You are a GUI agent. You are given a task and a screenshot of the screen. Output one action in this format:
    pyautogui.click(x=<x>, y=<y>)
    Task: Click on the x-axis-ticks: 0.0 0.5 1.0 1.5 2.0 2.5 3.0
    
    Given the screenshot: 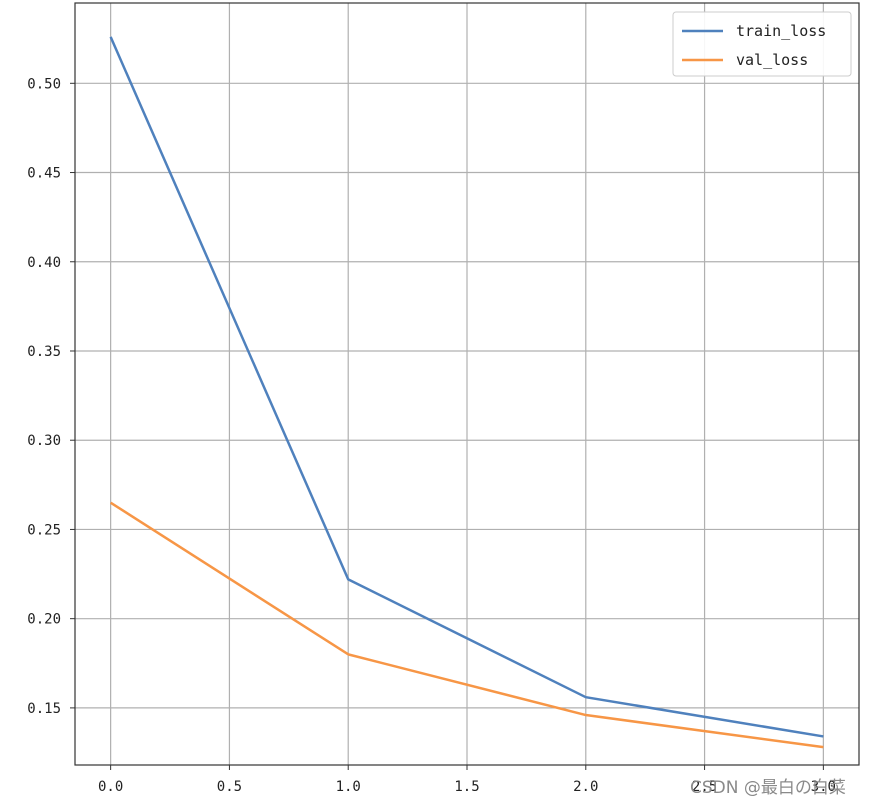 What is the action you would take?
    pyautogui.click(x=467, y=780)
    